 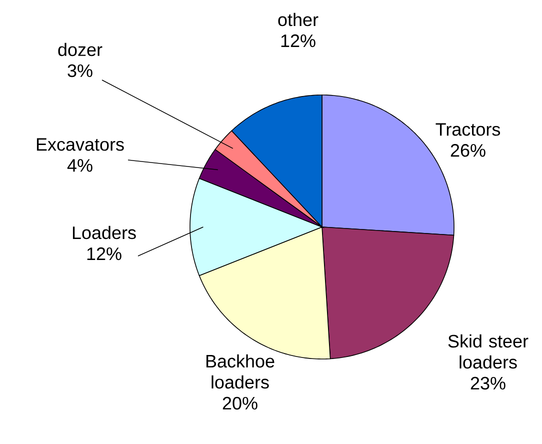 What do you see at coordinates (104, 233) in the screenshot?
I see `slice-label: Loaders` at bounding box center [104, 233].